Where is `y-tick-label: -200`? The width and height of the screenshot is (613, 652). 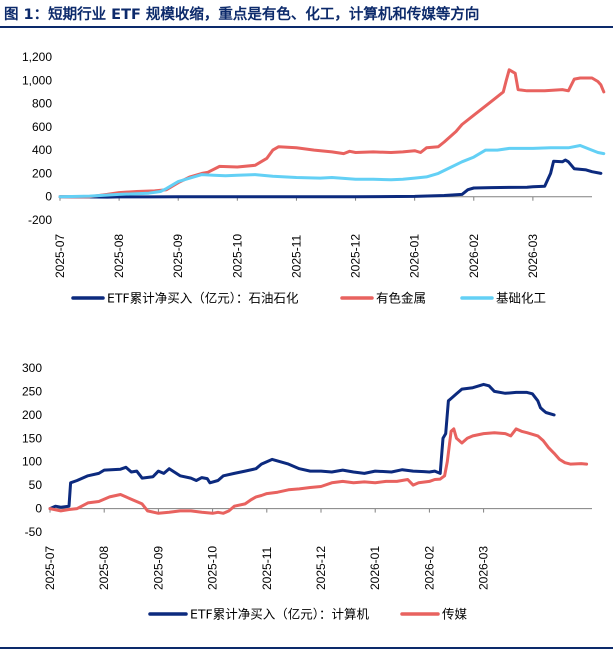
y-tick-label: -200 is located at coordinates (40, 220).